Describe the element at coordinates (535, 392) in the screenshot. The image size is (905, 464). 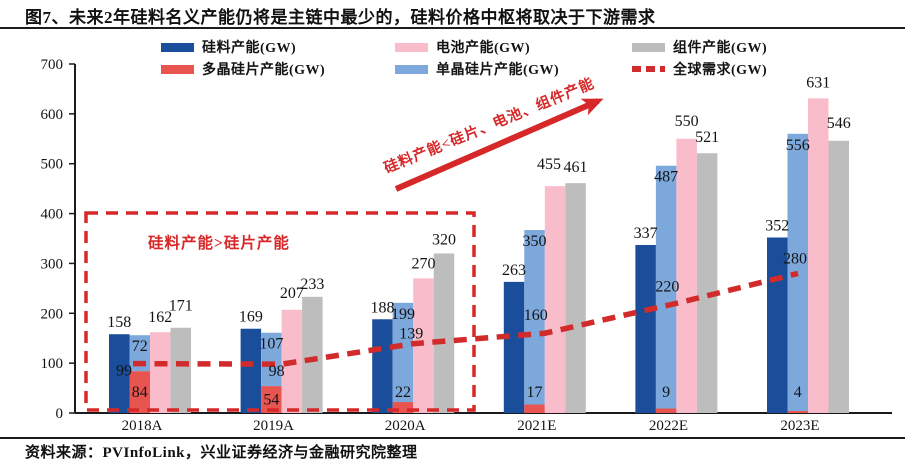
I see `value-label: 17` at that location.